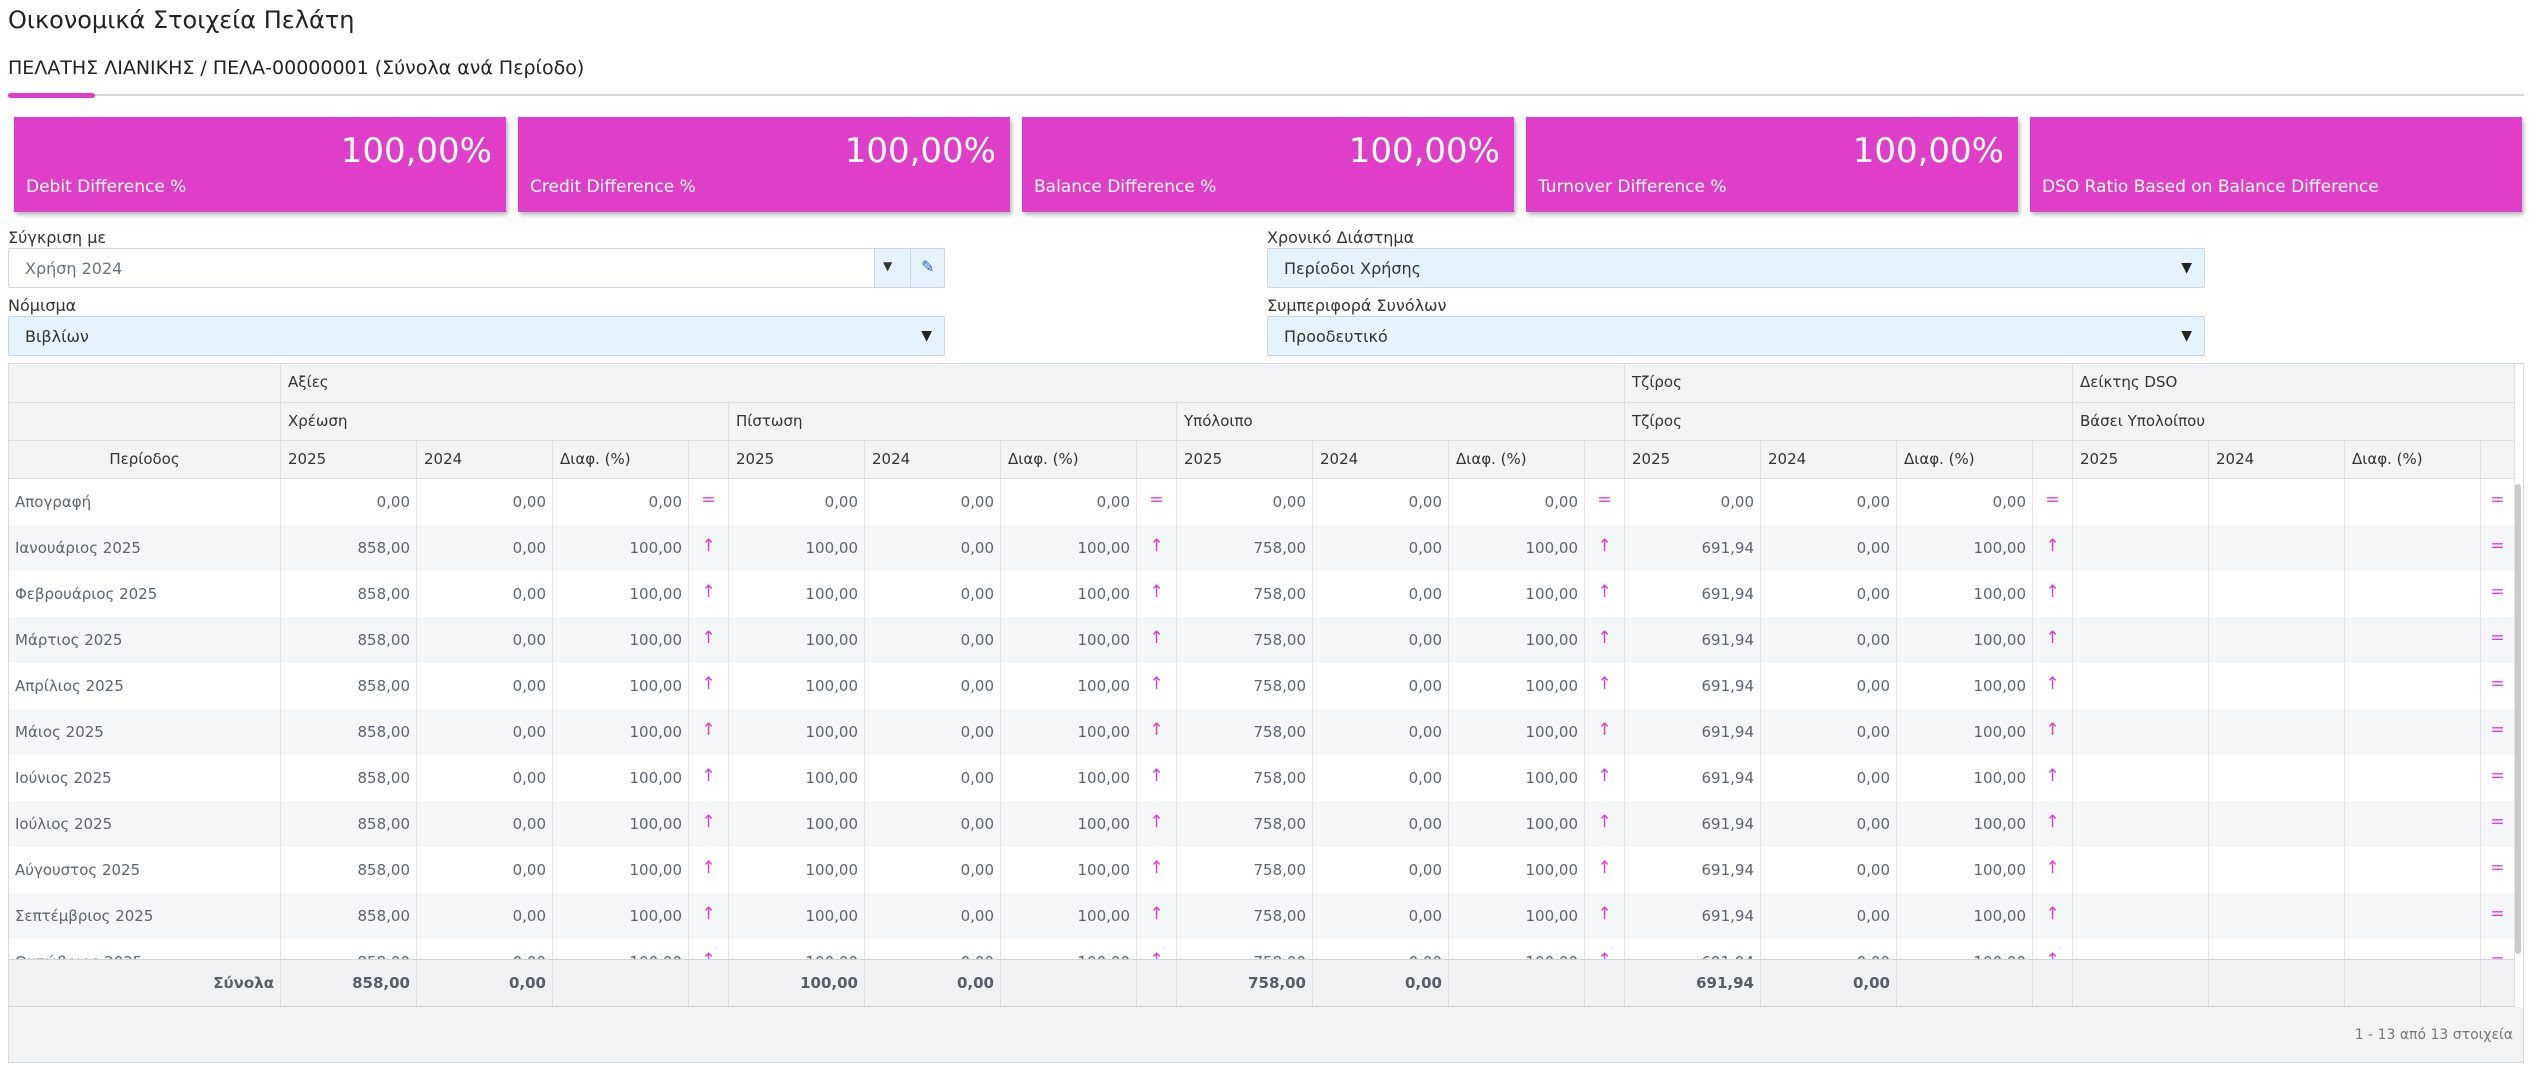  I want to click on header-debit-2024: 2024, so click(485, 460).